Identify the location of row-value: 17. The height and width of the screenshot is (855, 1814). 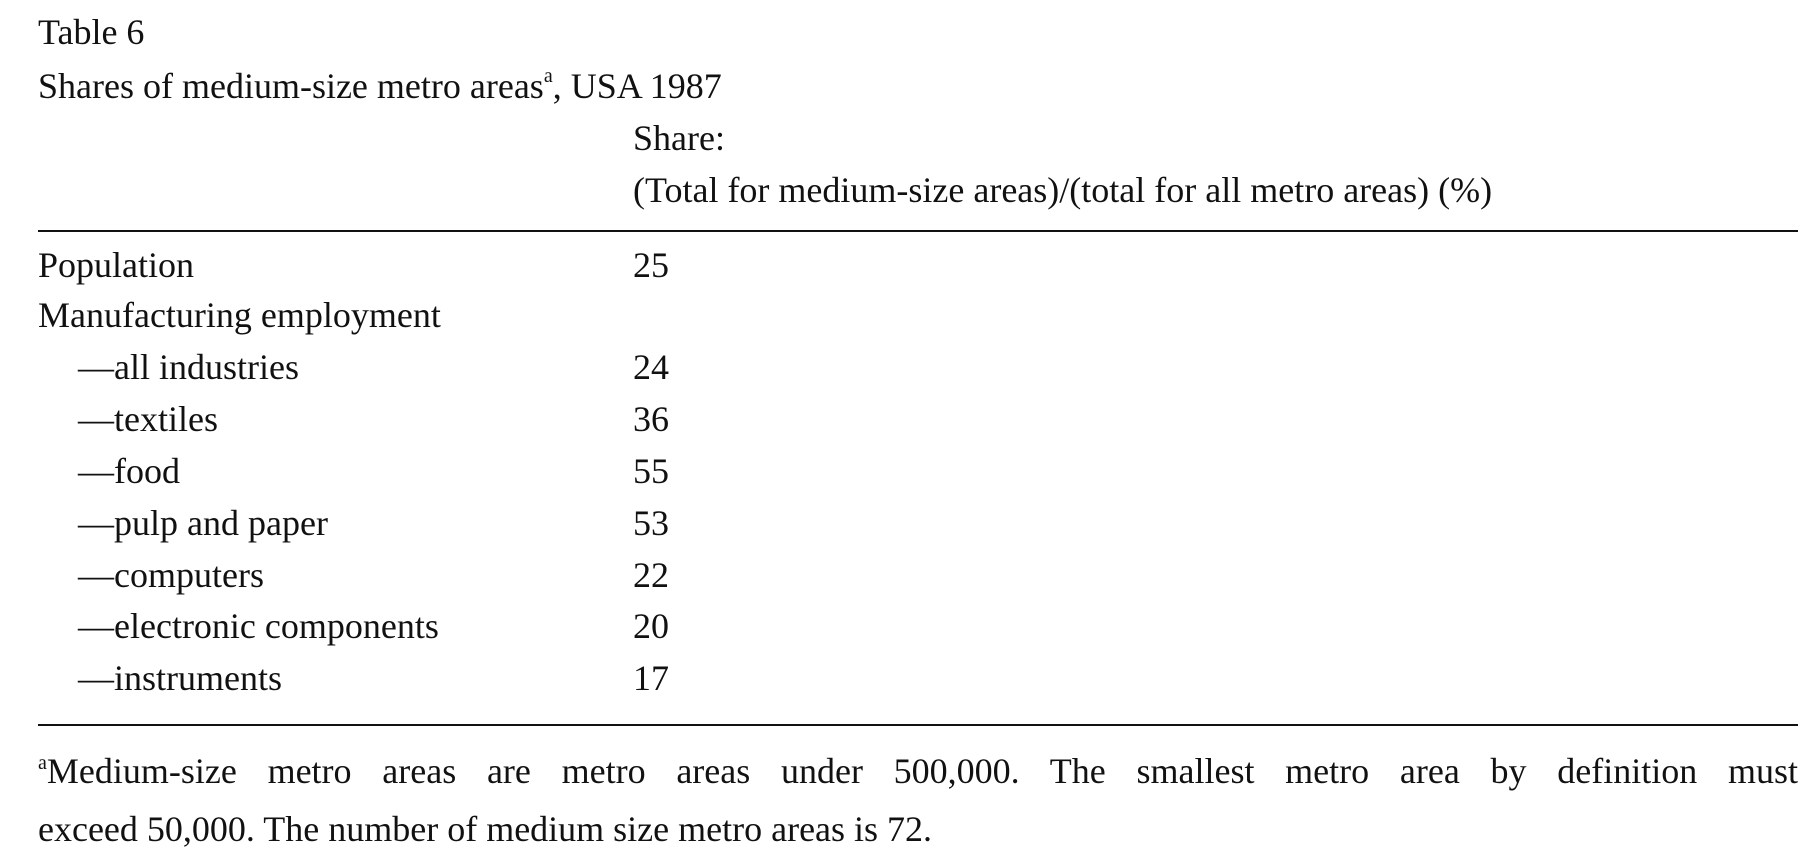
(651, 678).